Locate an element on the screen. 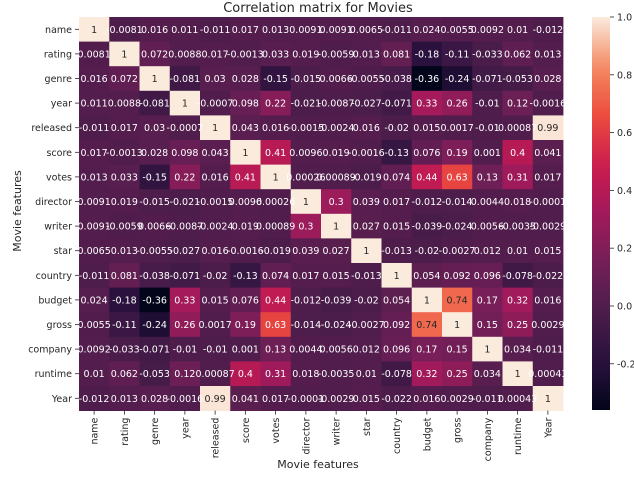  y-tick-label: votes is located at coordinates (59, 177).